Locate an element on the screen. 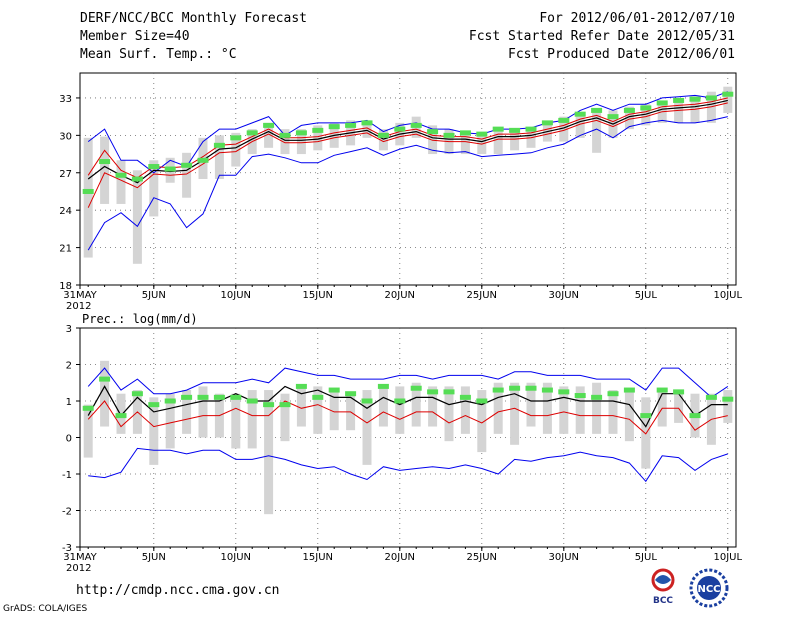 This screenshot has height=618, width=800. prec-ytick-label: 2 is located at coordinates (69, 366).